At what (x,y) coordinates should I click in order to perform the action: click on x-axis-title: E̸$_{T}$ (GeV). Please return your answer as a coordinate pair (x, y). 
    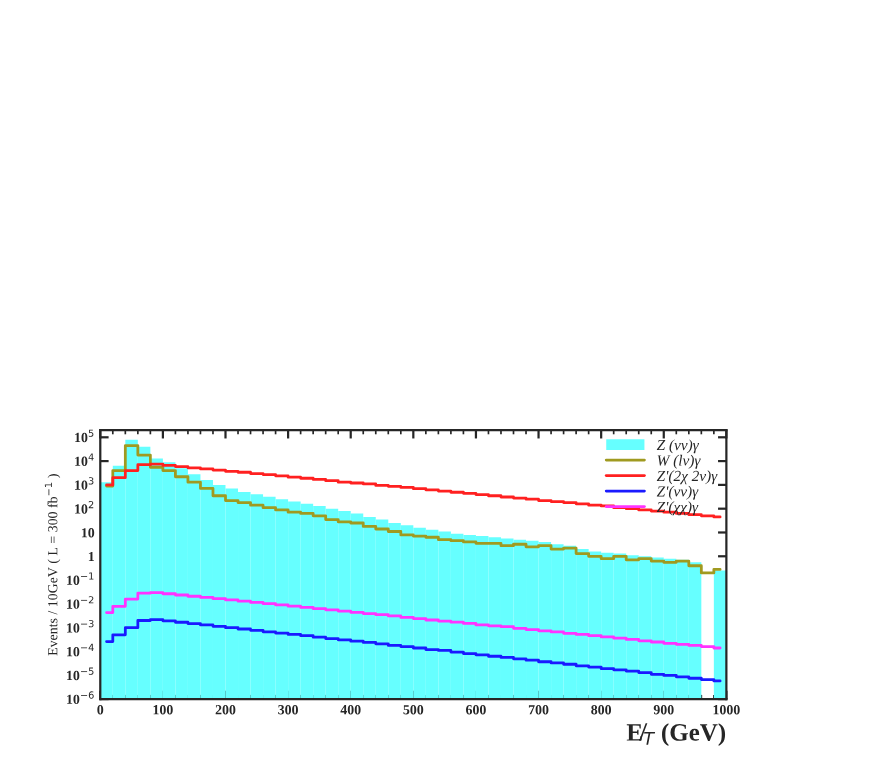
    Looking at the image, I should click on (676, 734).